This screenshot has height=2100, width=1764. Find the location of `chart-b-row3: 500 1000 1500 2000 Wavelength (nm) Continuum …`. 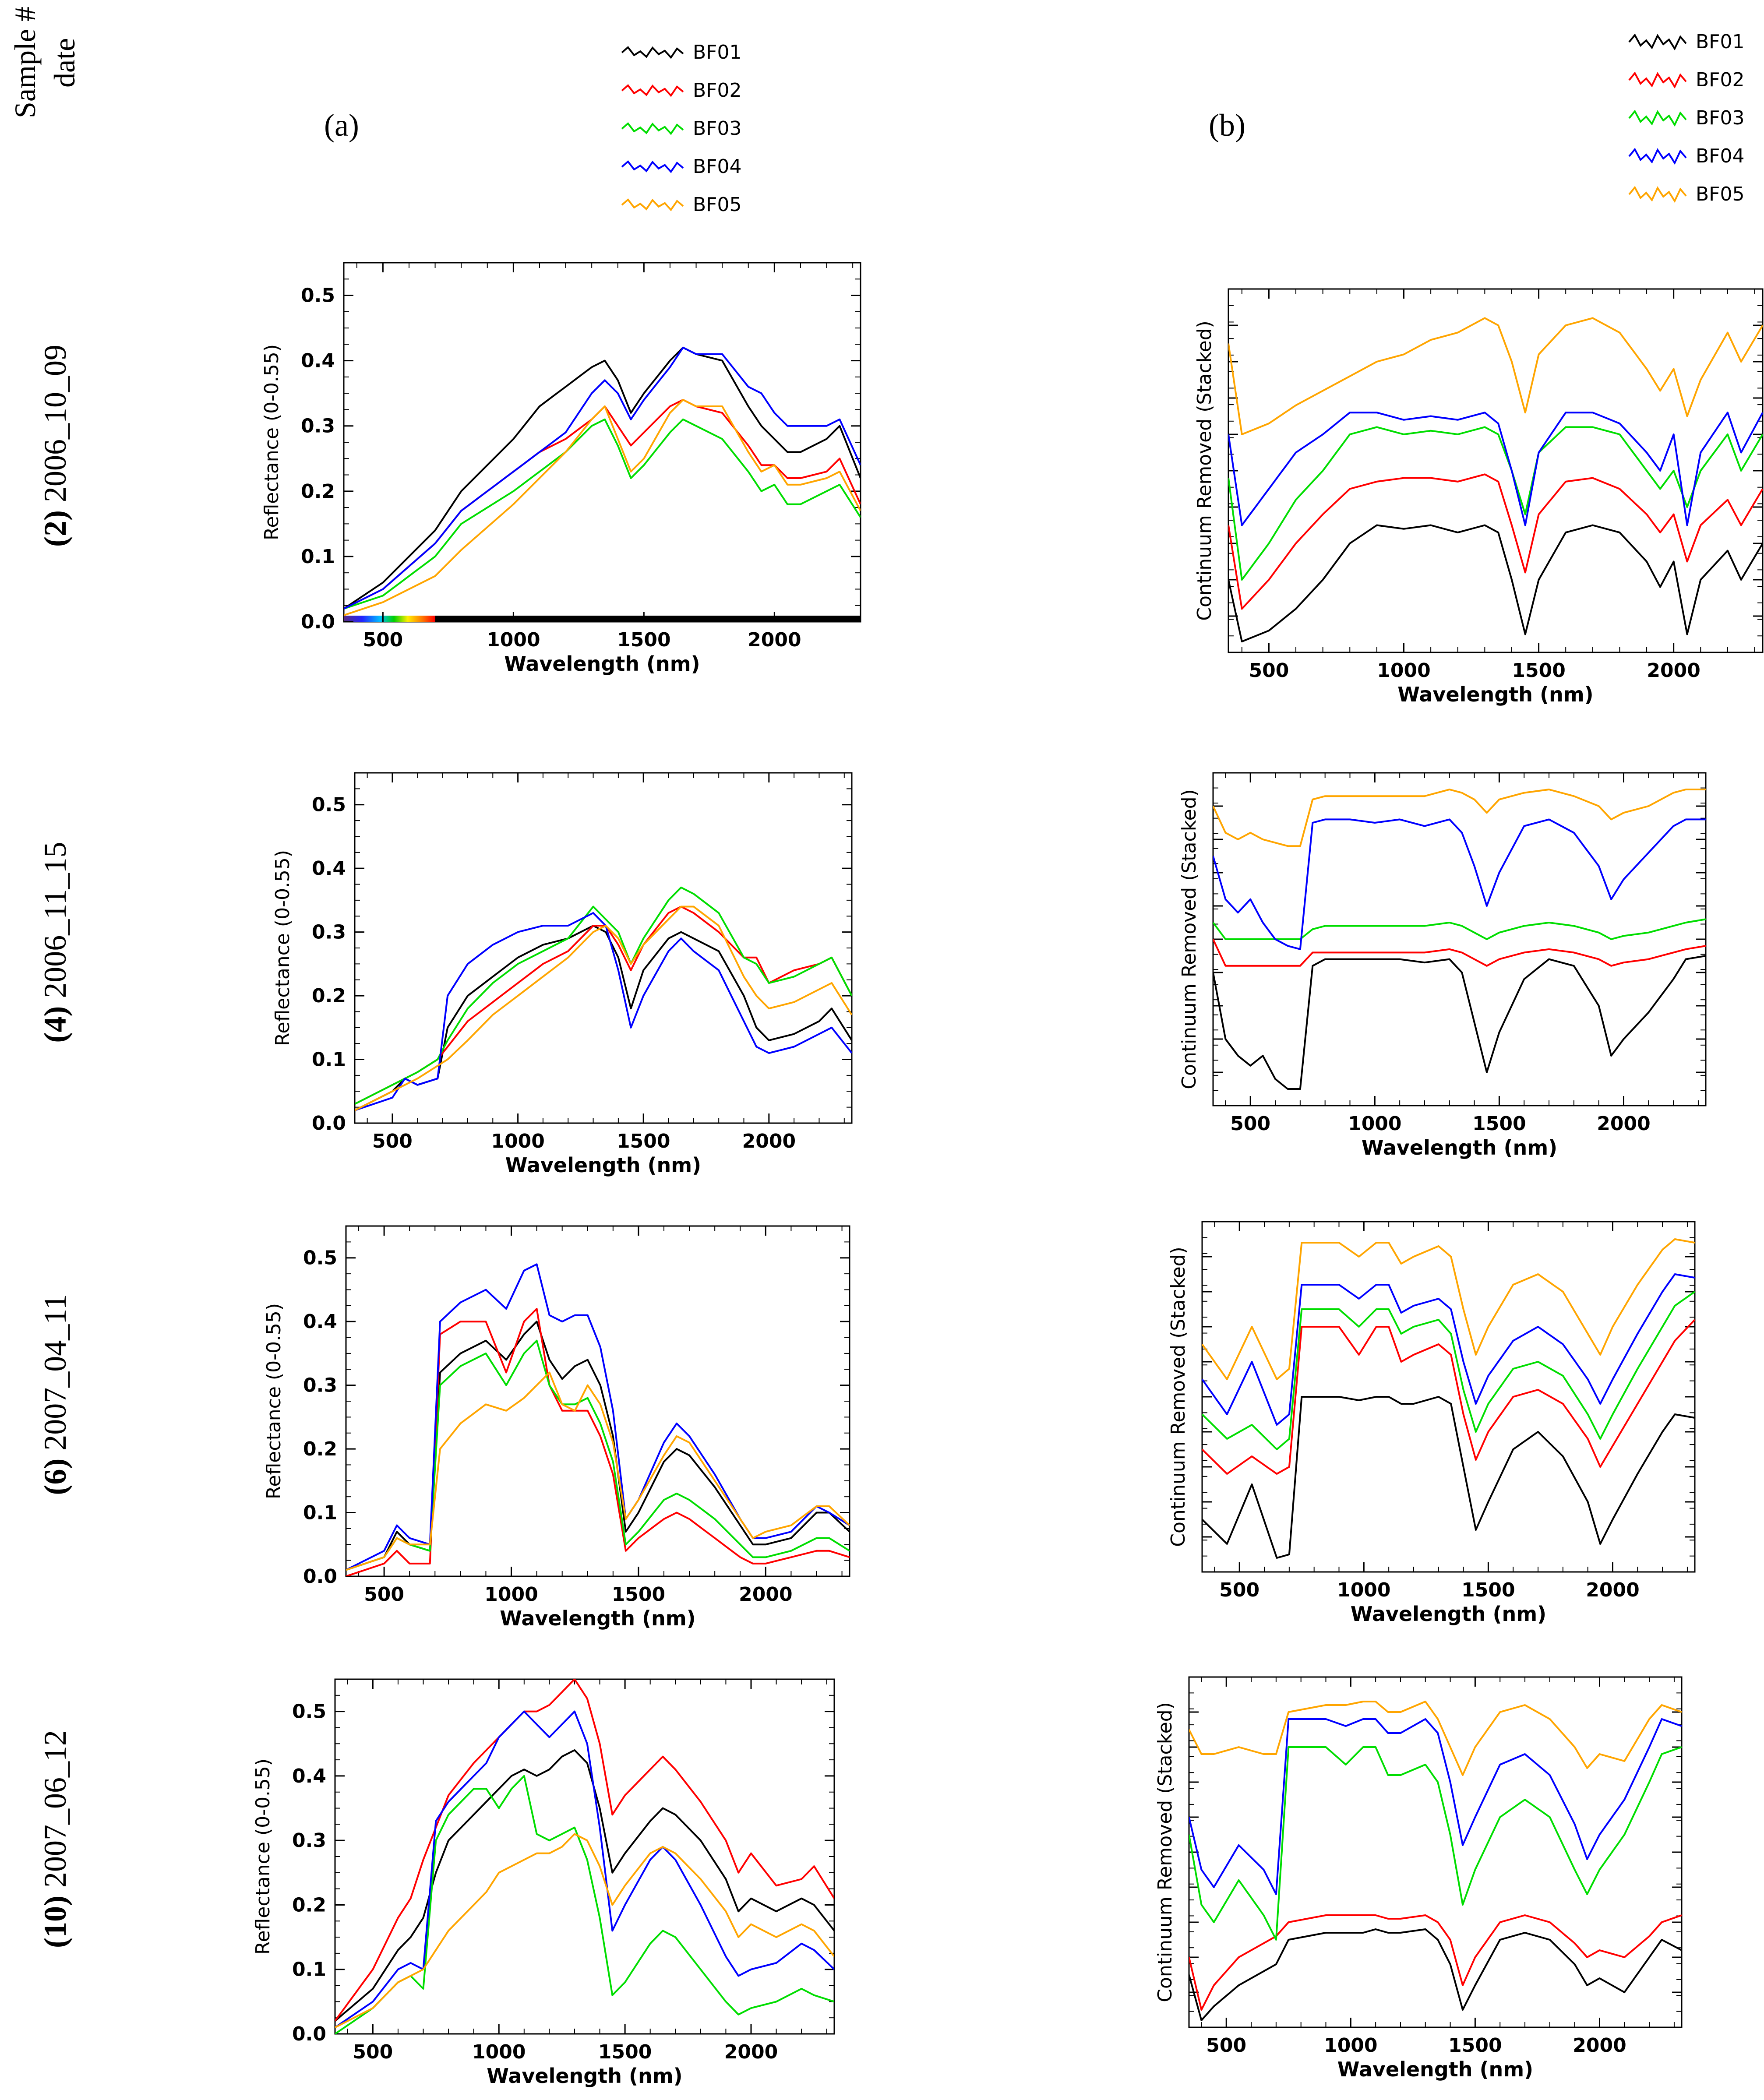

chart-b-row3: 500 1000 1500 2000 Wavelength (nm) Continuum … is located at coordinates (1418, 1878).